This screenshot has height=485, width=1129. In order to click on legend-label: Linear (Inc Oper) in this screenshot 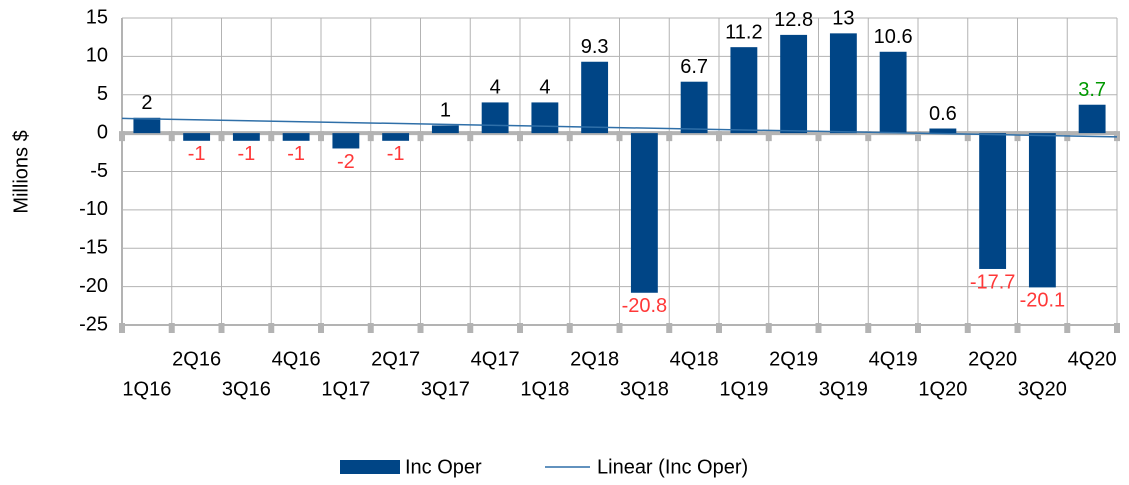, I will do `click(672, 467)`.